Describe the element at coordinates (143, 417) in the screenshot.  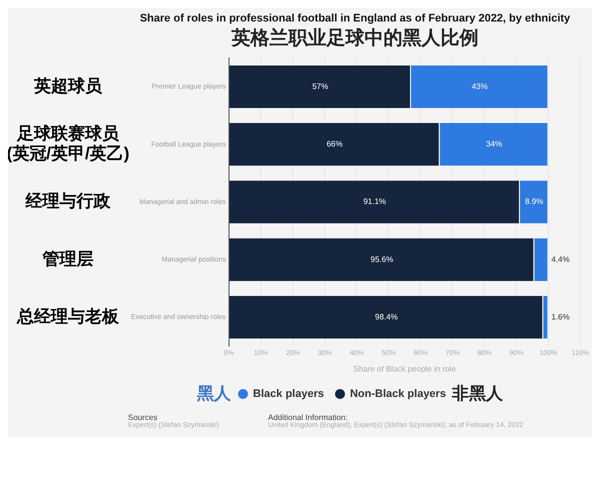
I see `text: Sources` at that location.